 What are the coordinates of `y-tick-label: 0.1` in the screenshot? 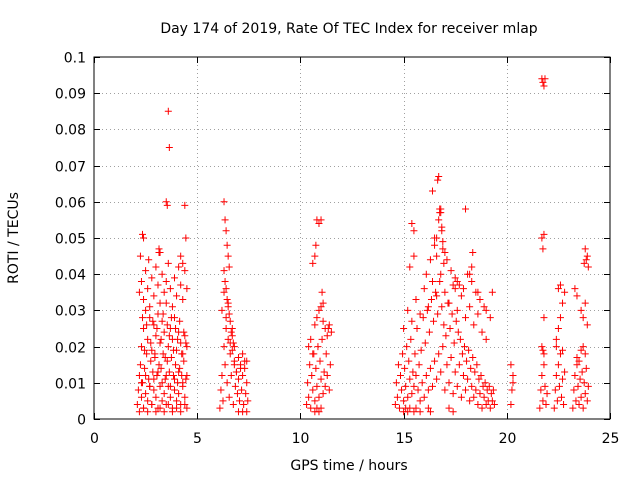 It's located at (75, 59).